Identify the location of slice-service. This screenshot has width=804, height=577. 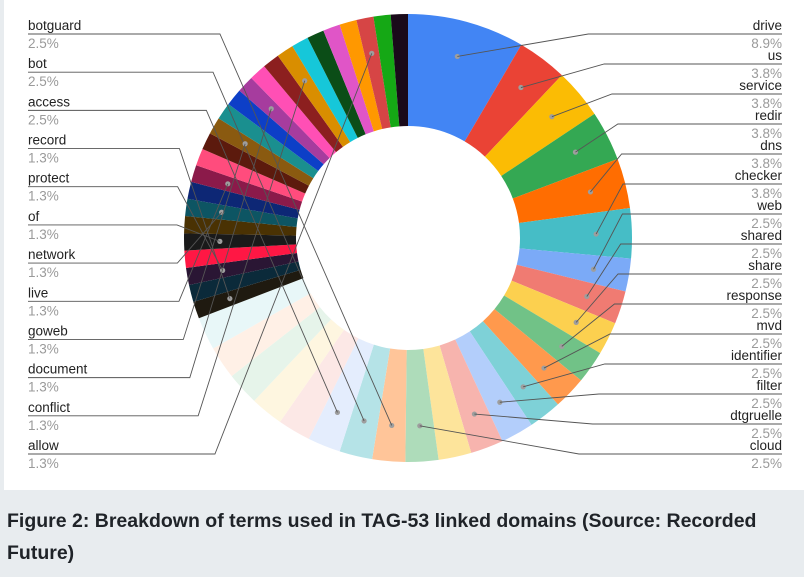
(539, 125).